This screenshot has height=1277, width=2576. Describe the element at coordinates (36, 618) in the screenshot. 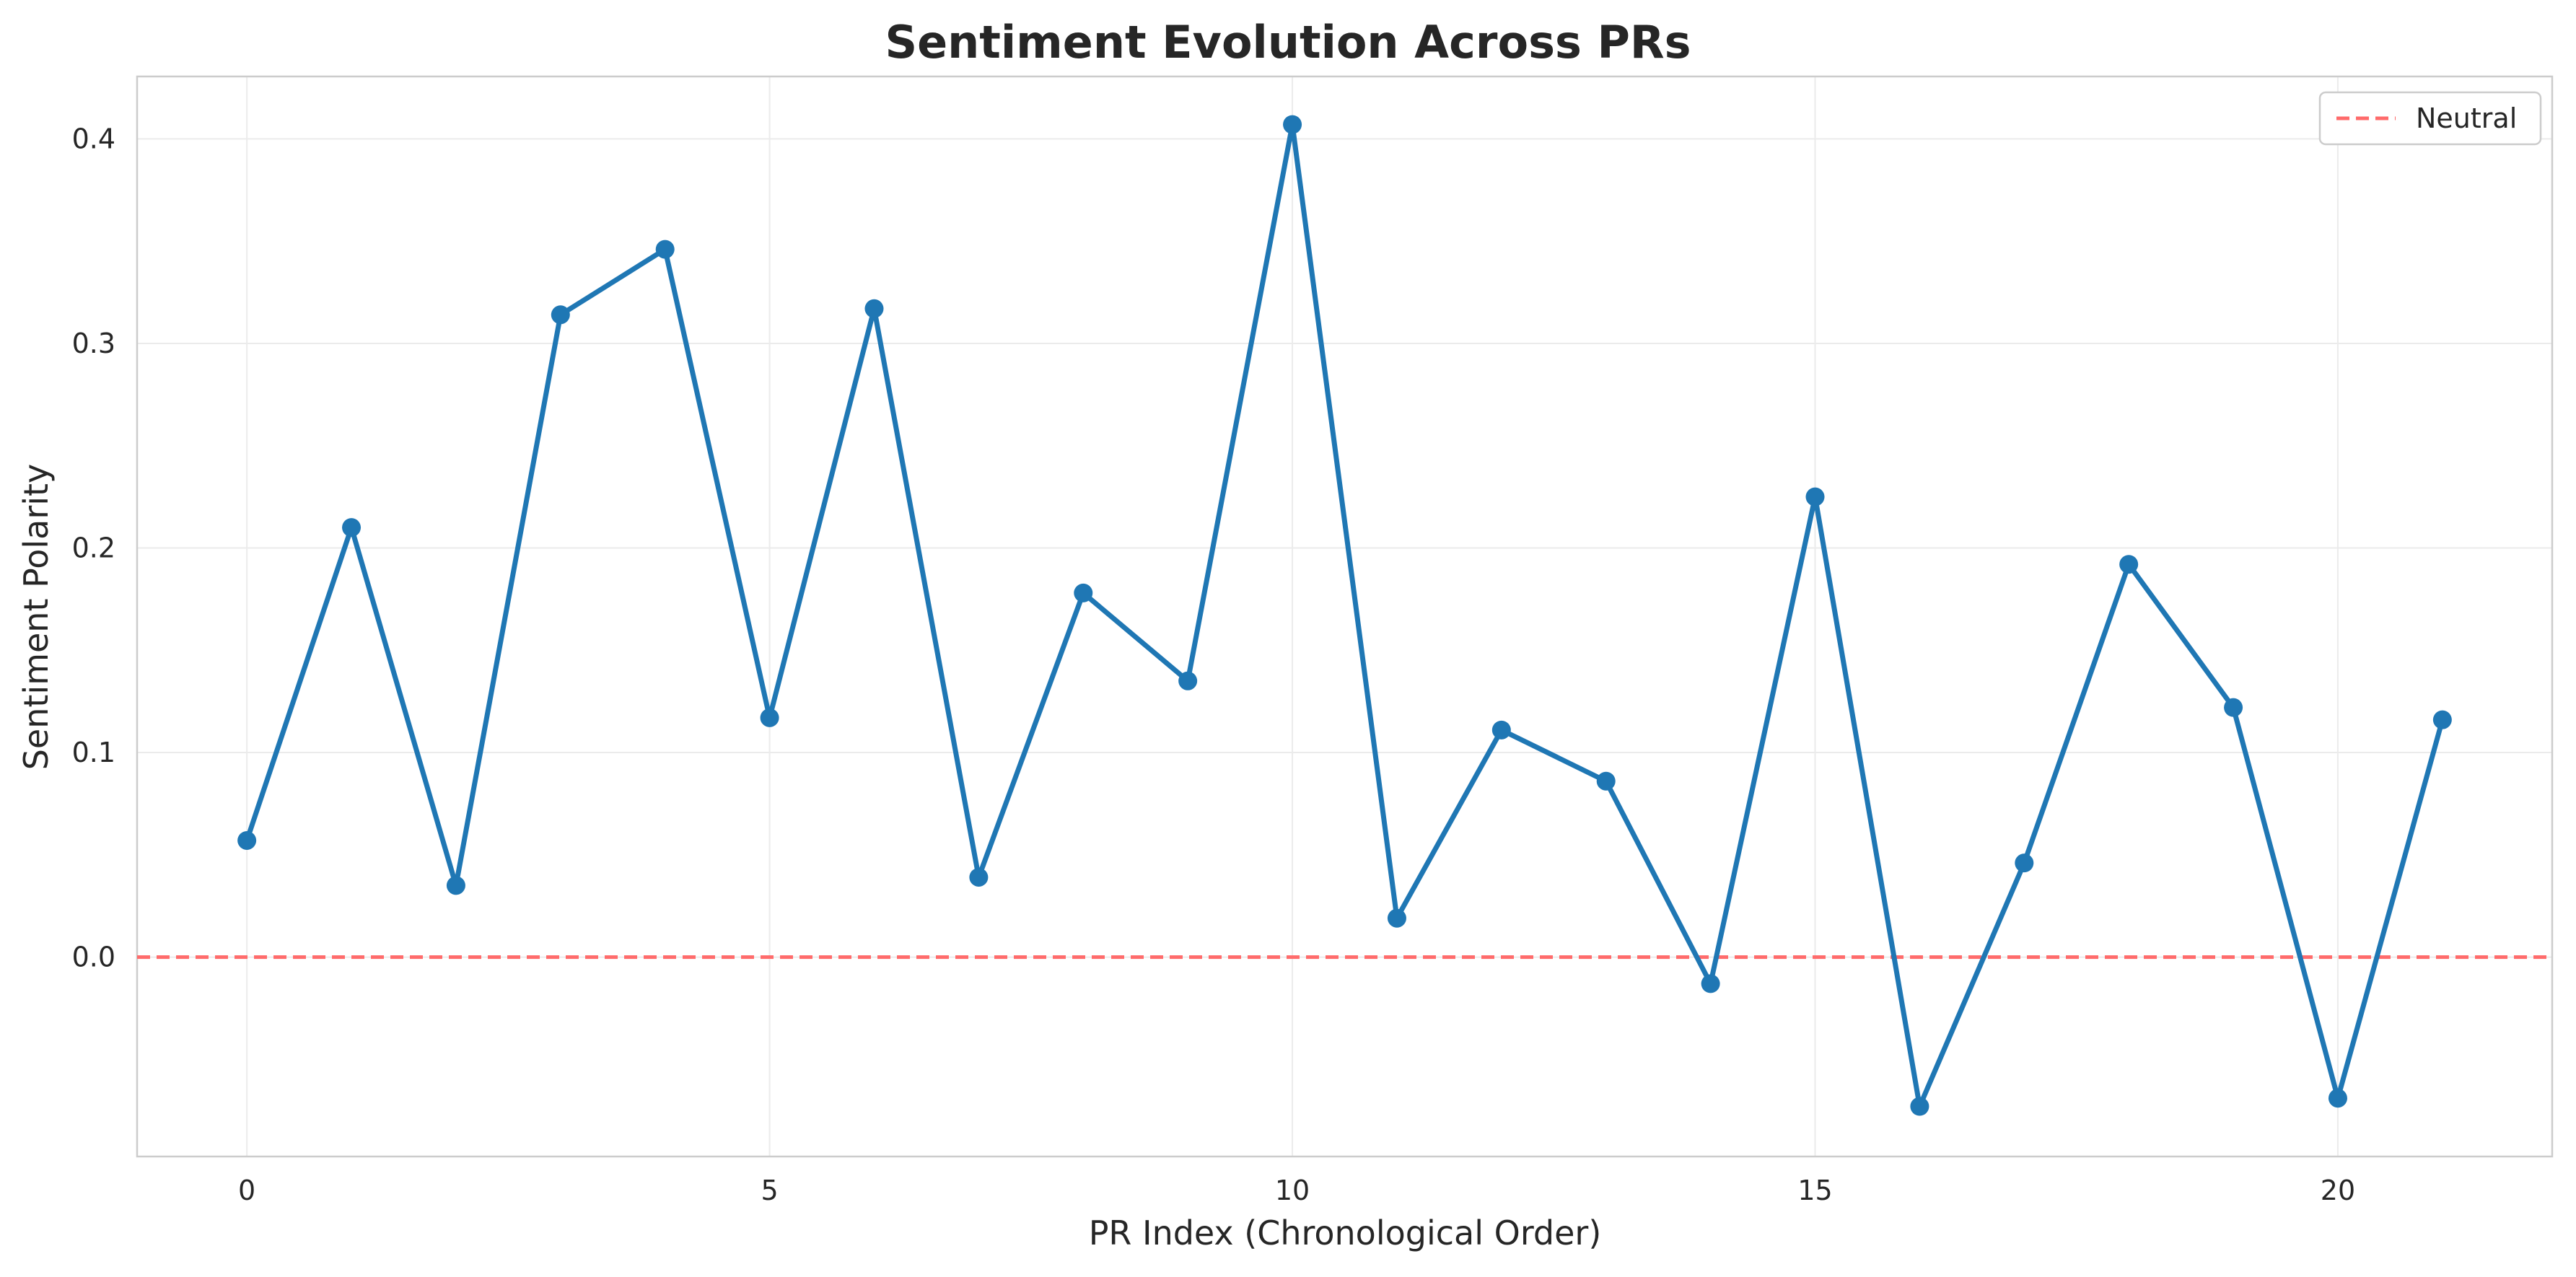

I see `y-axis-label: Sentiment Polarity` at that location.